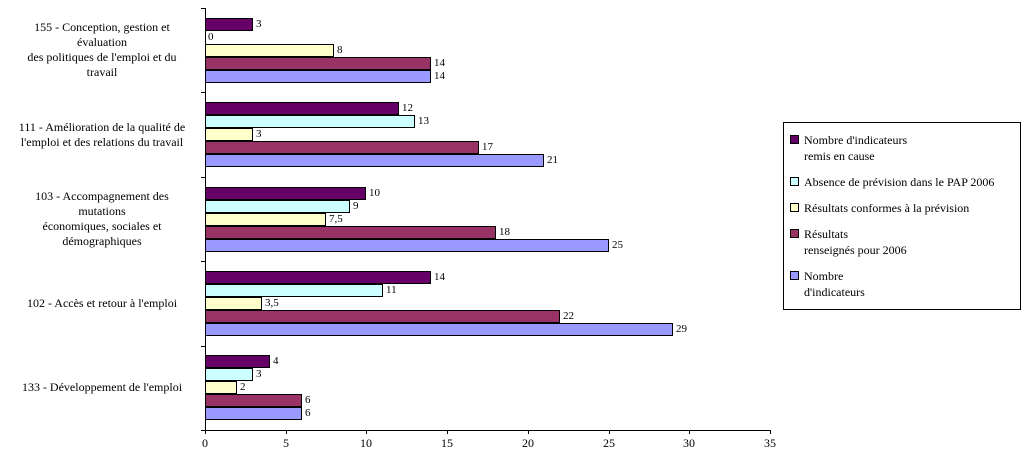 Image resolution: width=1027 pixels, height=468 pixels. What do you see at coordinates (102, 240) in the screenshot?
I see `category-label-line: démographiques` at bounding box center [102, 240].